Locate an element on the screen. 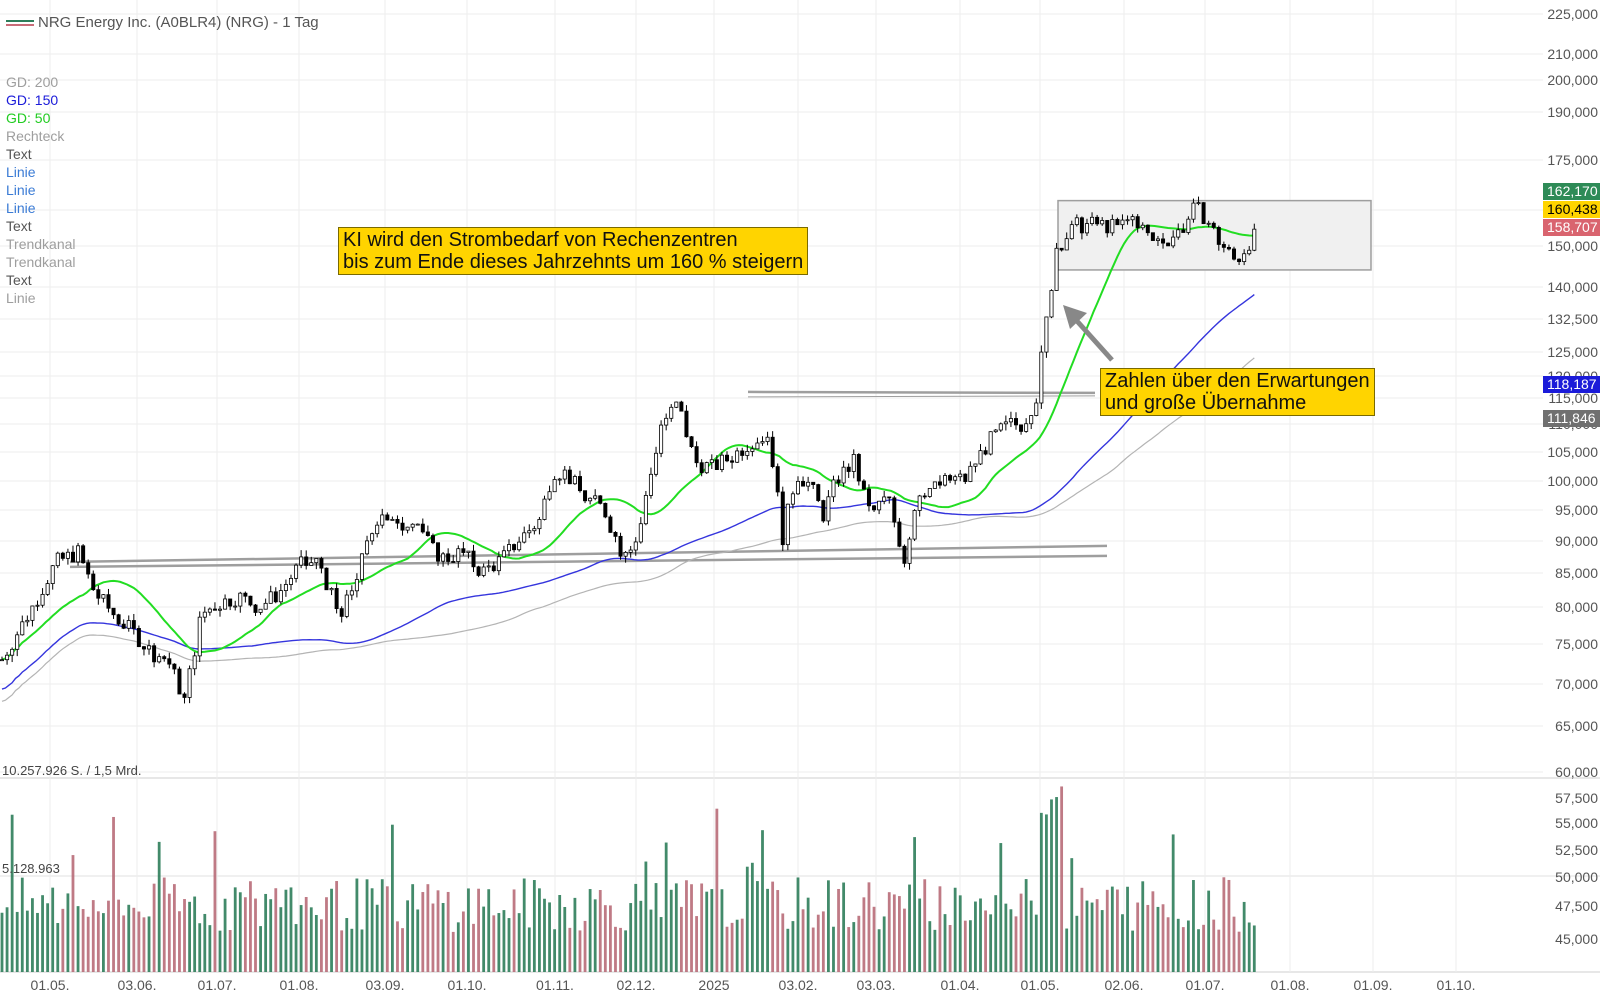 The image size is (1600, 1000). trend-channel-upper is located at coordinates (588, 554).